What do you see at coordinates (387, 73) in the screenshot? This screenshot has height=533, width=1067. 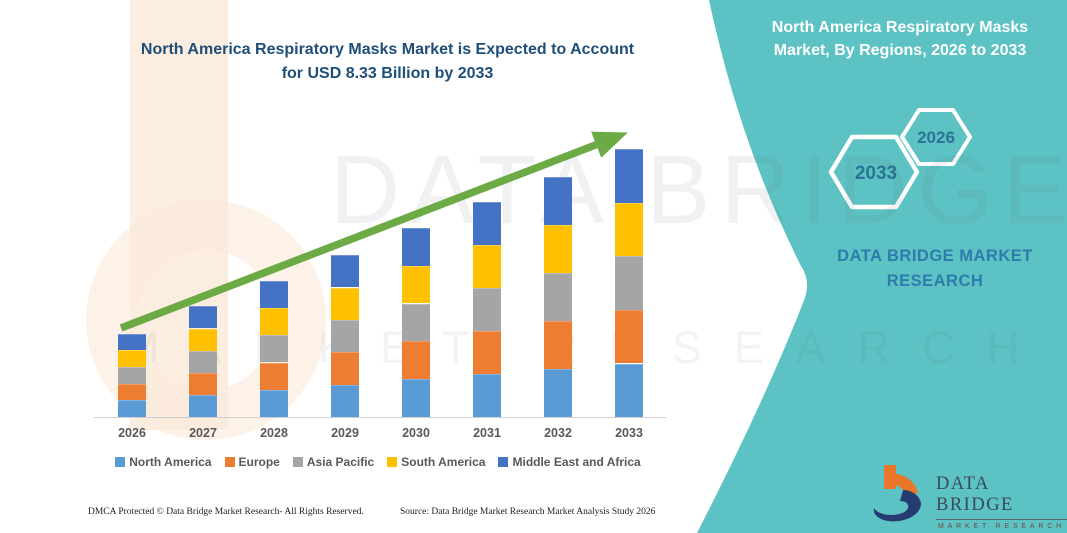 I see `page-title-line2: for USD 8.33 Billion by 2033` at bounding box center [387, 73].